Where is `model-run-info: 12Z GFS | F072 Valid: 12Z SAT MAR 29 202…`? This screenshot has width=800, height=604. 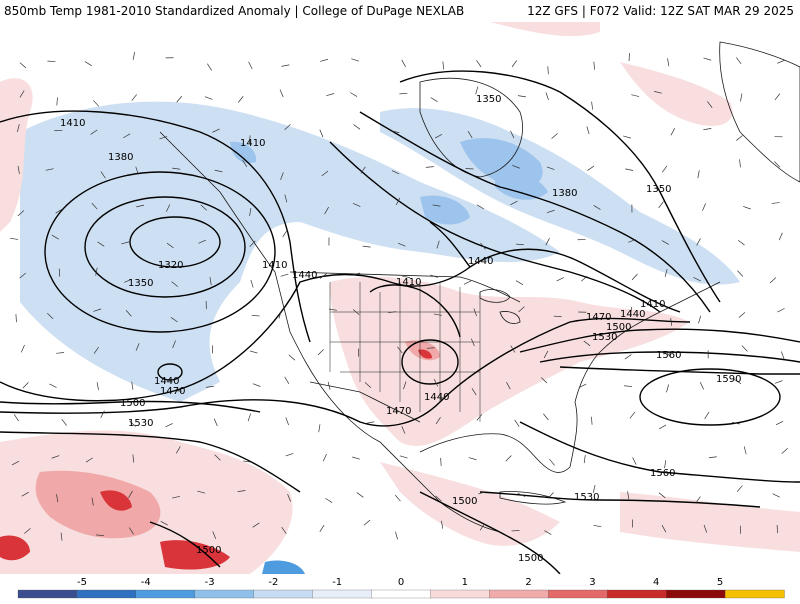
model-run-info: 12Z GFS | F072 Valid: 12Z SAT MAR 29 202… is located at coordinates (660, 11).